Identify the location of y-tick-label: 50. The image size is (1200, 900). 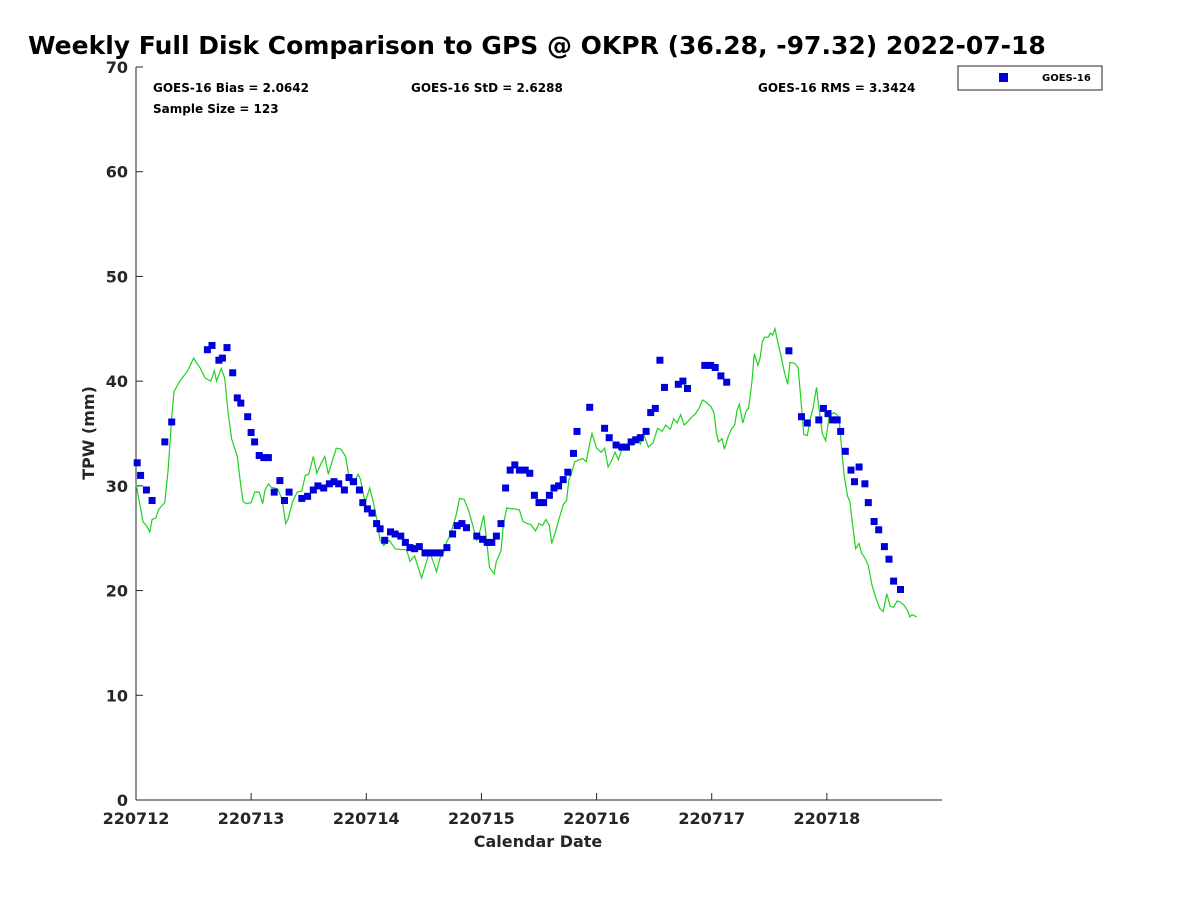
(117, 276).